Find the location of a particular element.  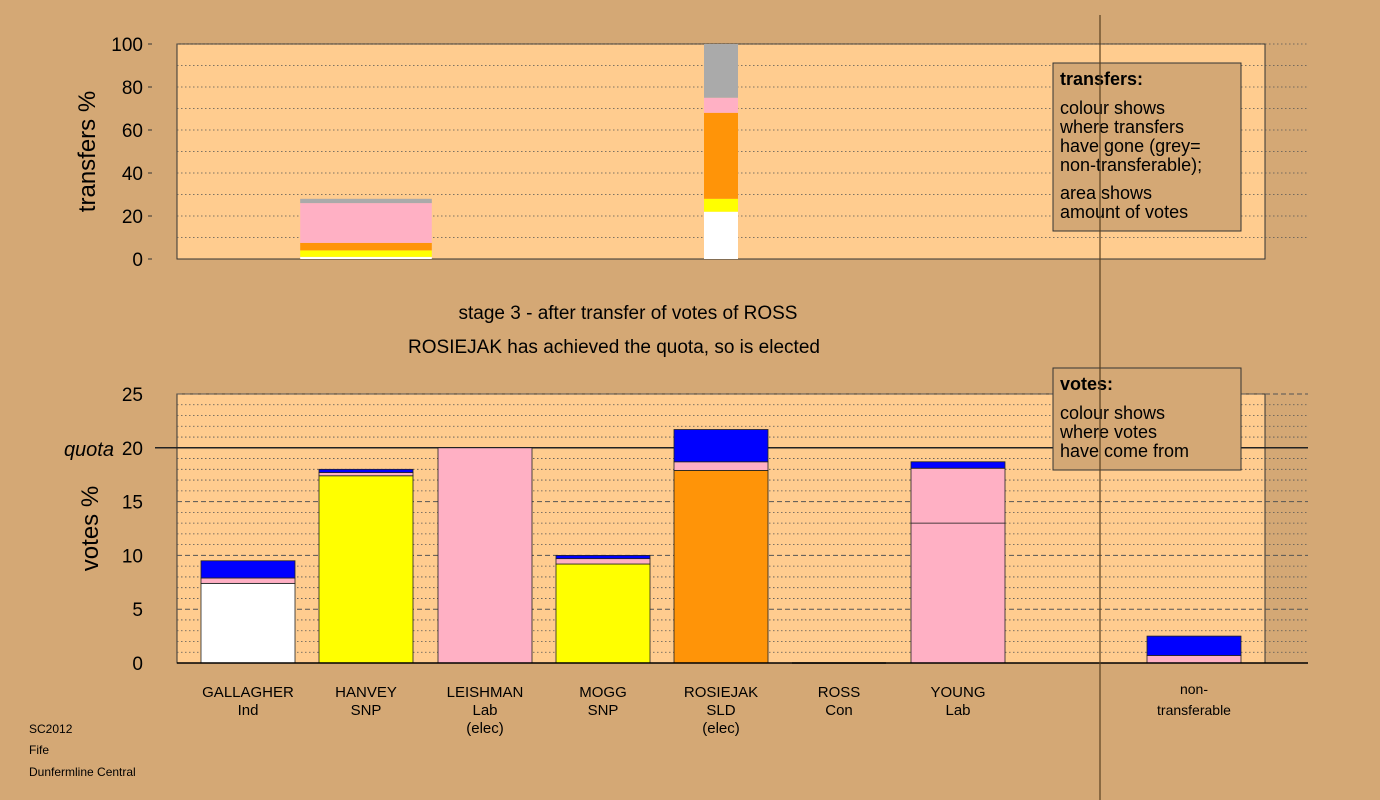

transfer-segment-rosiejak-sld is located at coordinates (721, 155).